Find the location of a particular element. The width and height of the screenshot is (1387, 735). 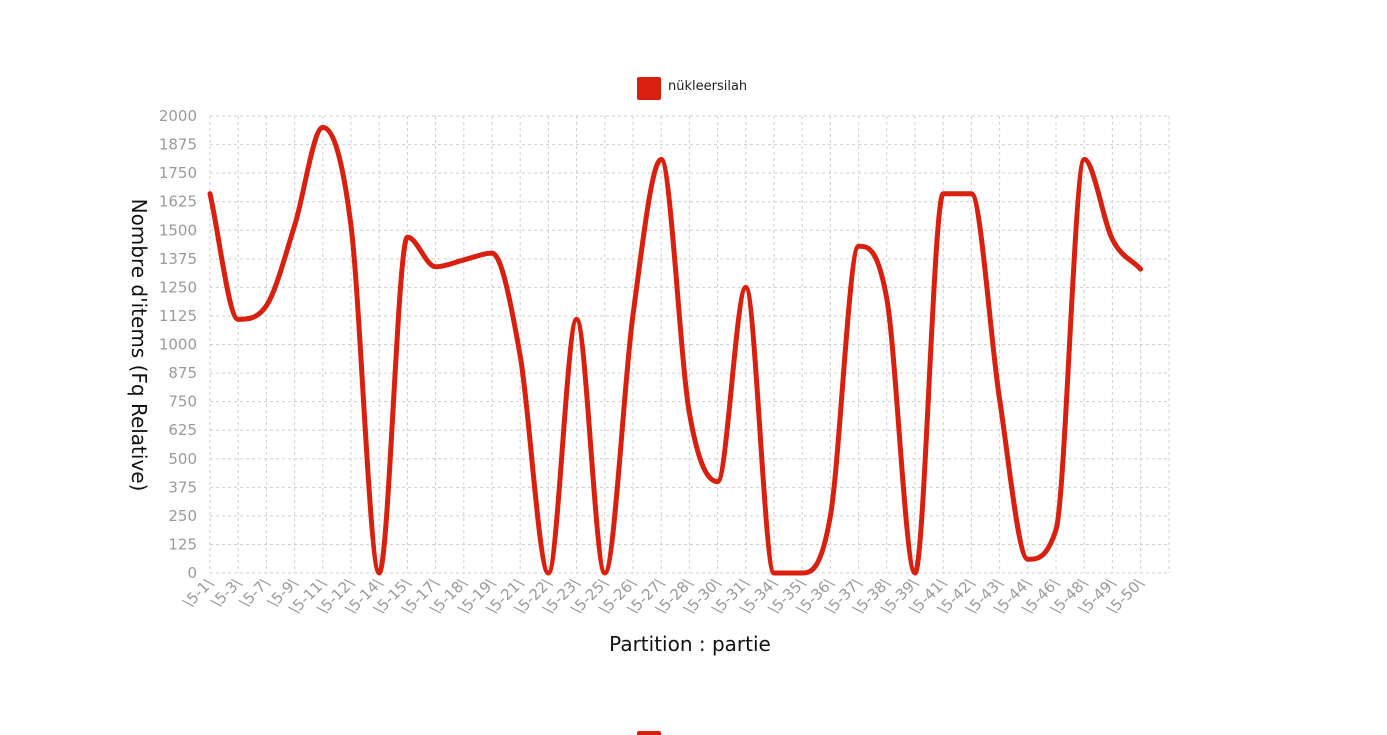

y-tick-label: 1375 is located at coordinates (178, 259).